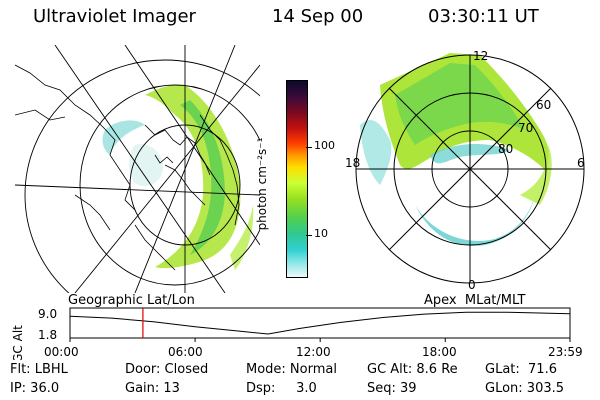 The height and width of the screenshot is (400, 600). Describe the element at coordinates (152, 388) in the screenshot. I see `info-gain: Gain: 13` at that location.